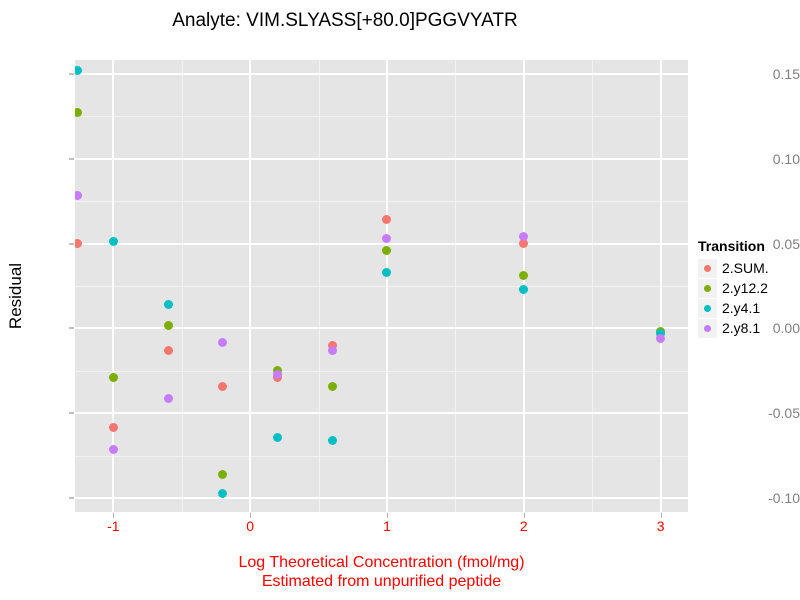 Image resolution: width=800 pixels, height=600 pixels. I want to click on legend-item-label: 2.y4.1, so click(741, 308).